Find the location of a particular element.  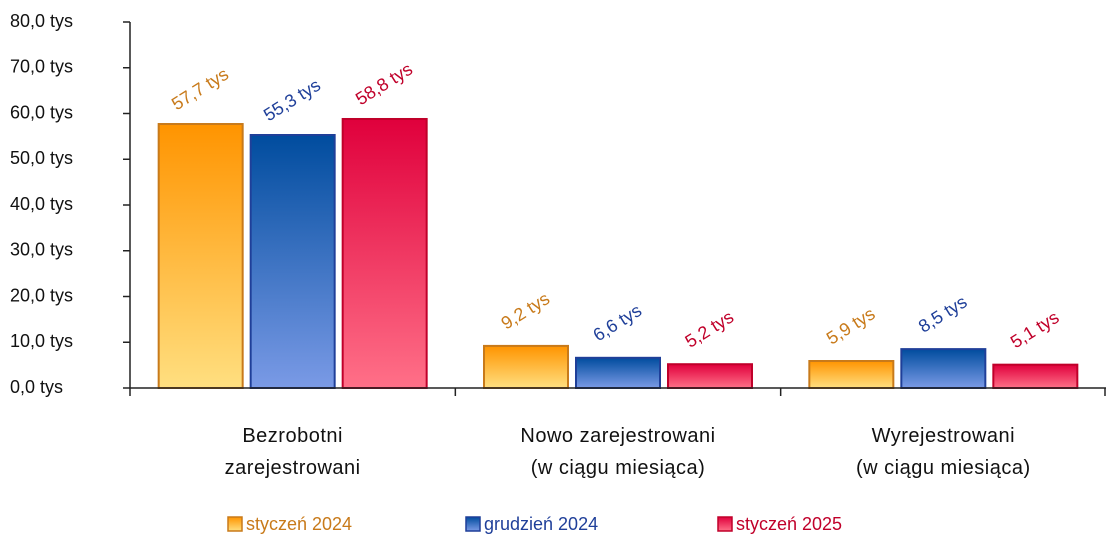

y-tick-label: 30,0 tys is located at coordinates (41, 250).